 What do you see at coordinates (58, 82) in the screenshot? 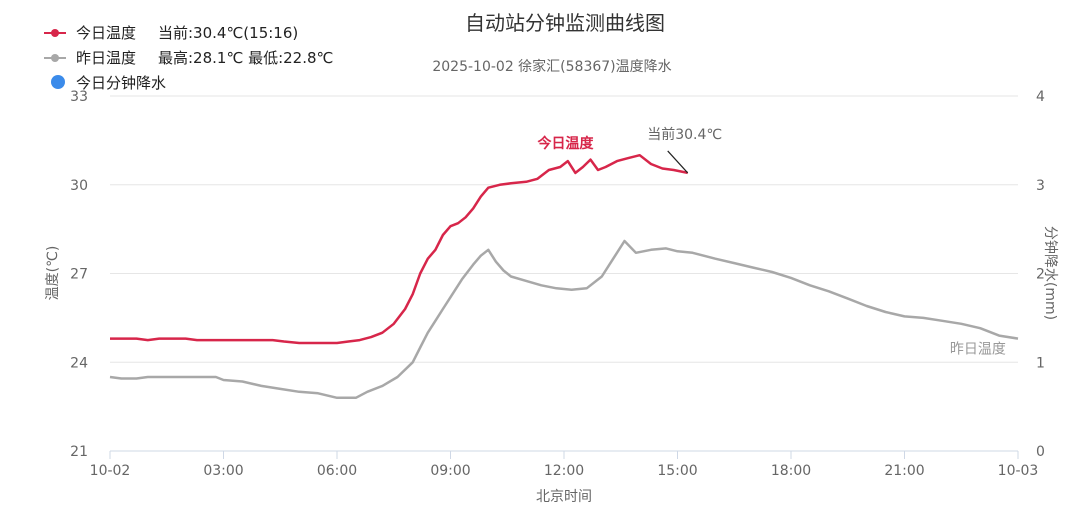
I see `legend-precip-marker` at bounding box center [58, 82].